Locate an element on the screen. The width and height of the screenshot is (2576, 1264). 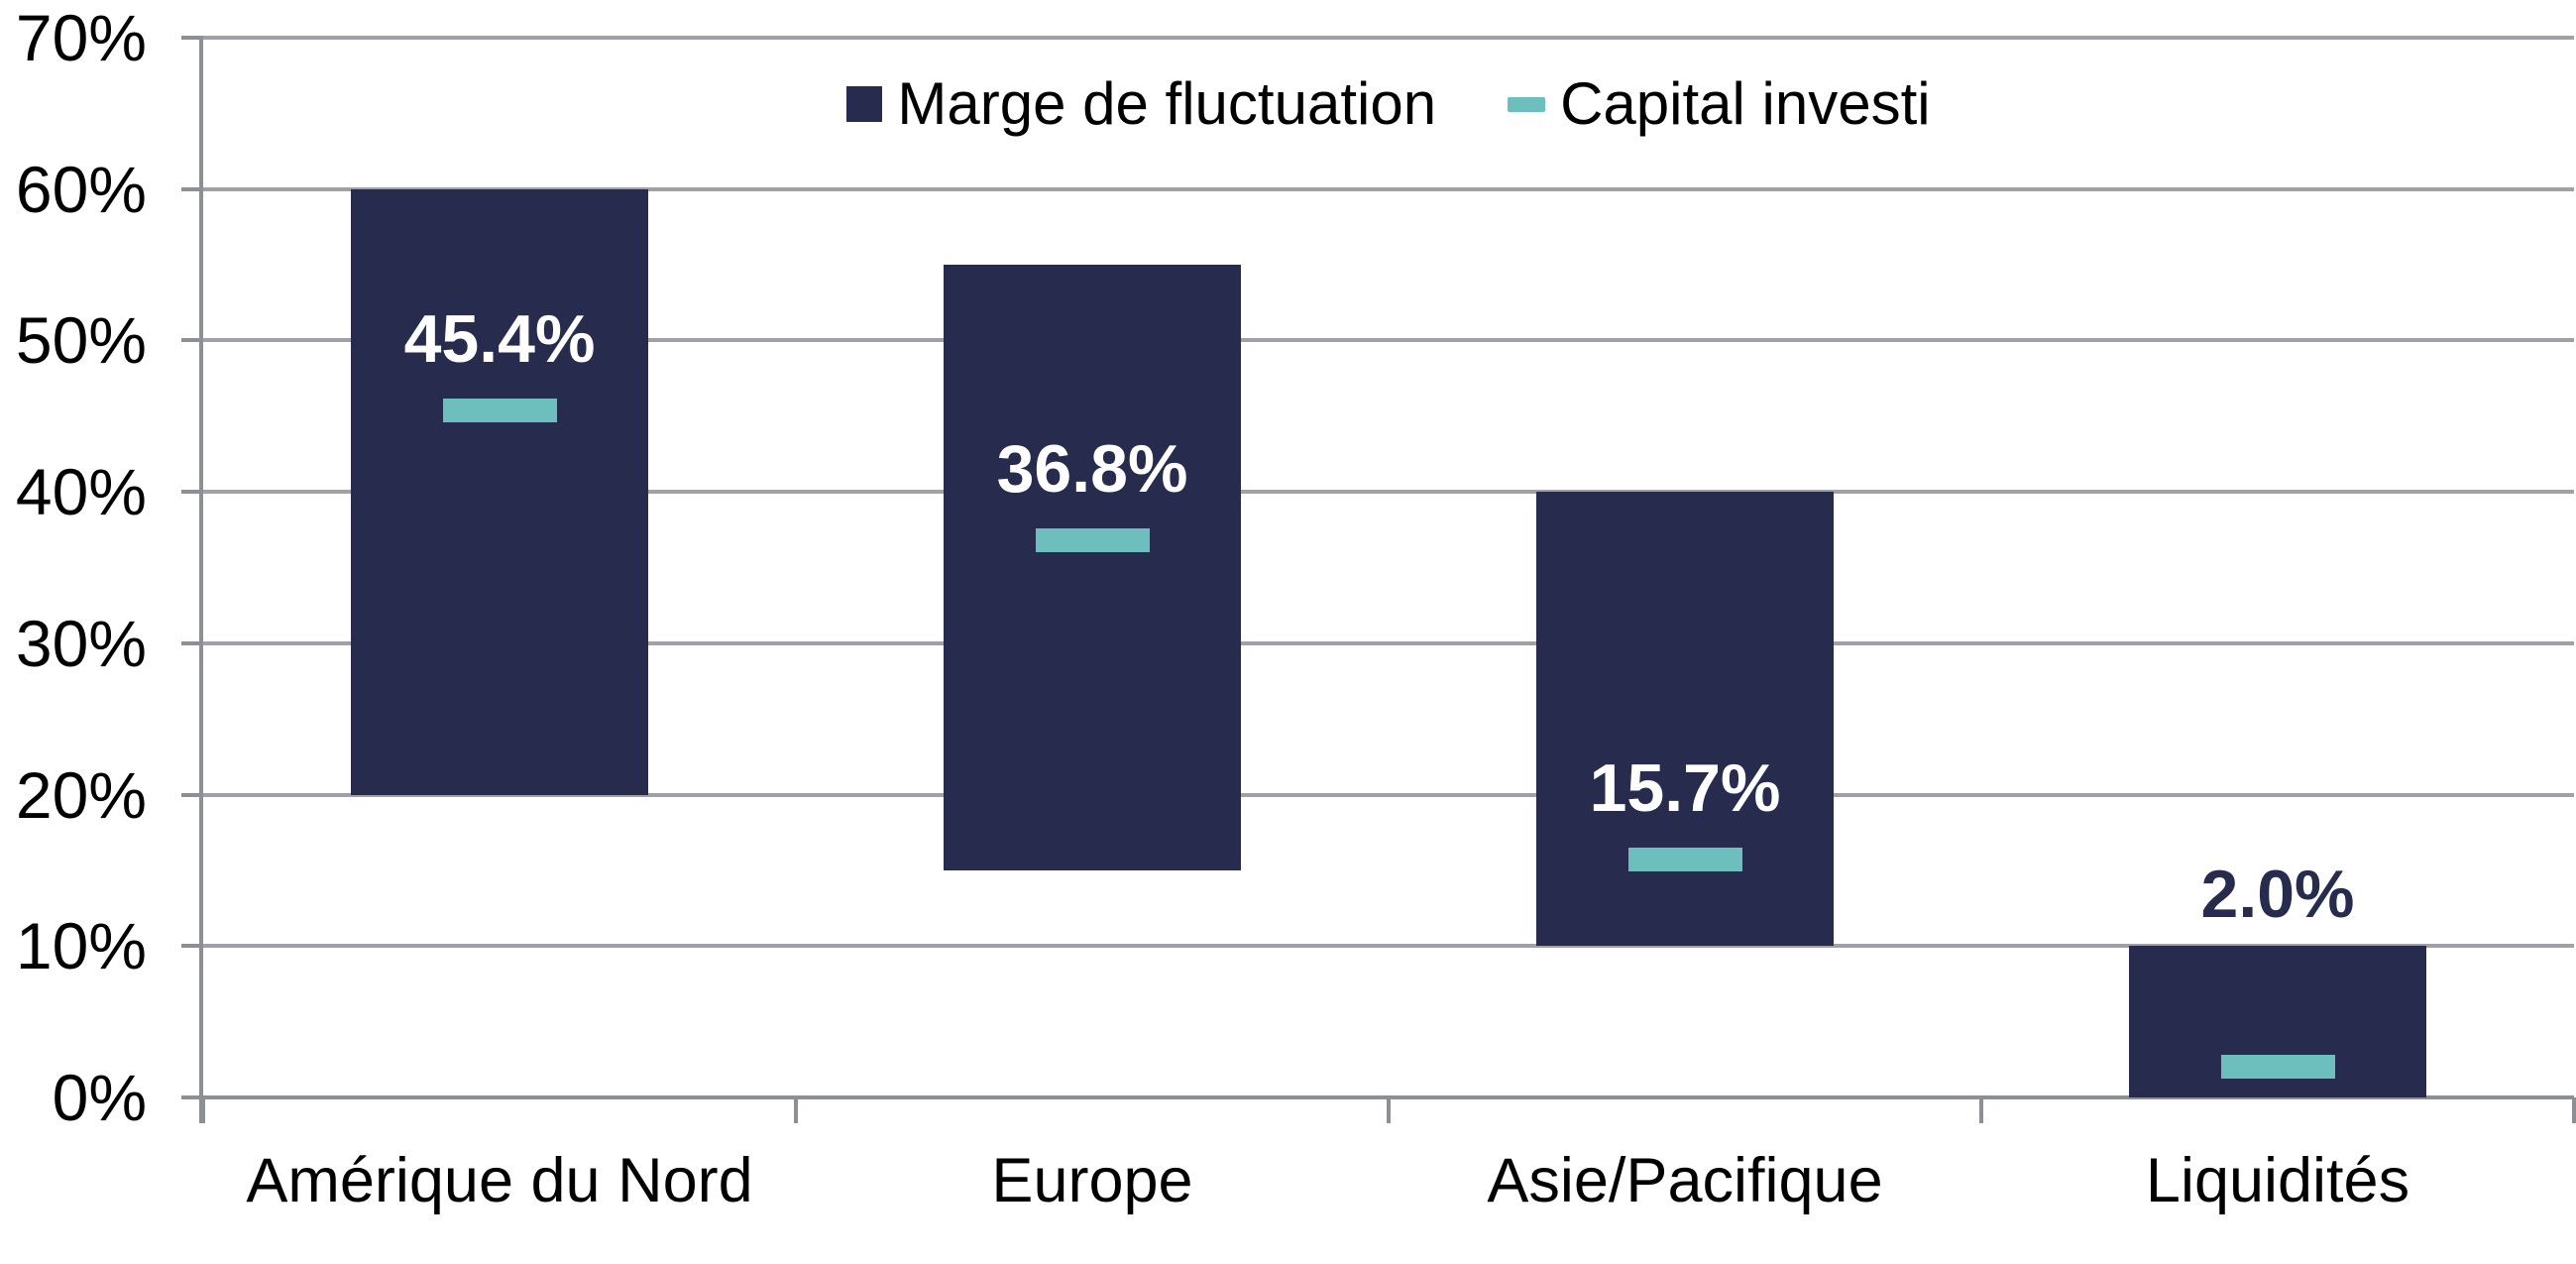
y-axis-tick-label: 40% is located at coordinates (81, 492).